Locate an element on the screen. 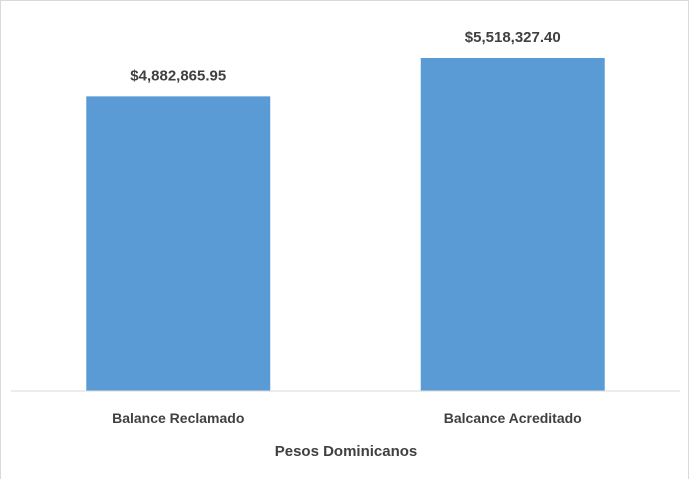 This screenshot has width=689, height=480. x-tick-label-1: Balcance Acreditado is located at coordinates (513, 418).